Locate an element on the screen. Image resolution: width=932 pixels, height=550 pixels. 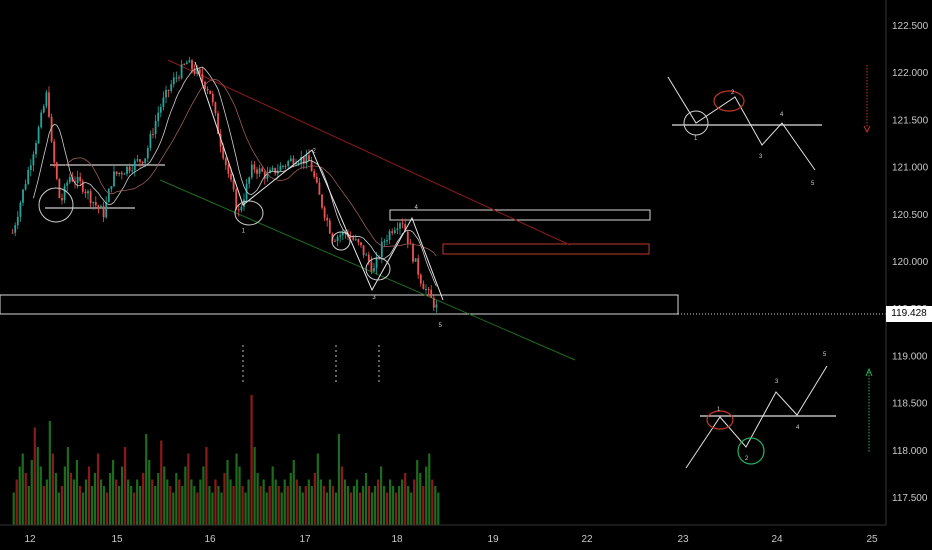
wave-circle-a is located at coordinates (341, 241).